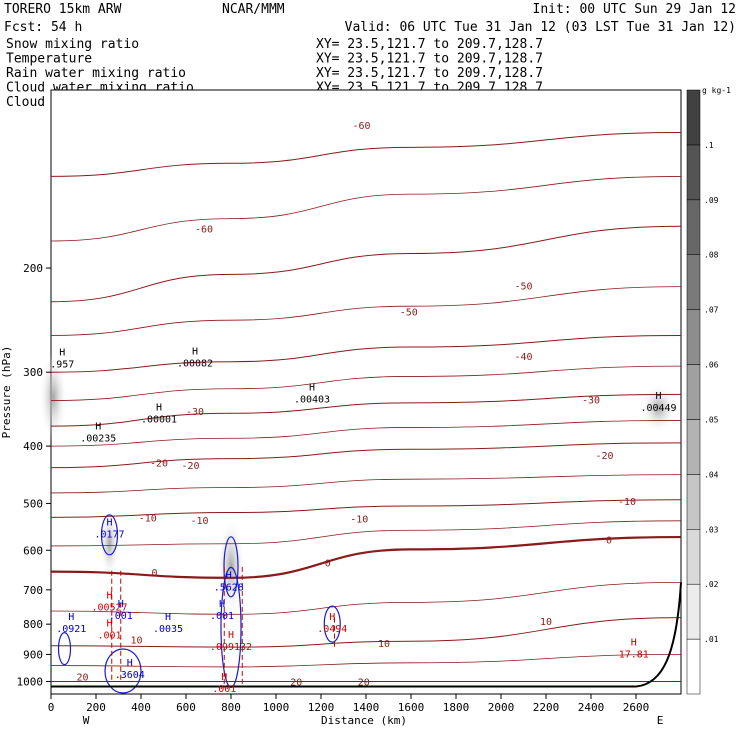 Image resolution: width=740 pixels, height=740 pixels. I want to click on x-tick-label: 1600, so click(411, 707).